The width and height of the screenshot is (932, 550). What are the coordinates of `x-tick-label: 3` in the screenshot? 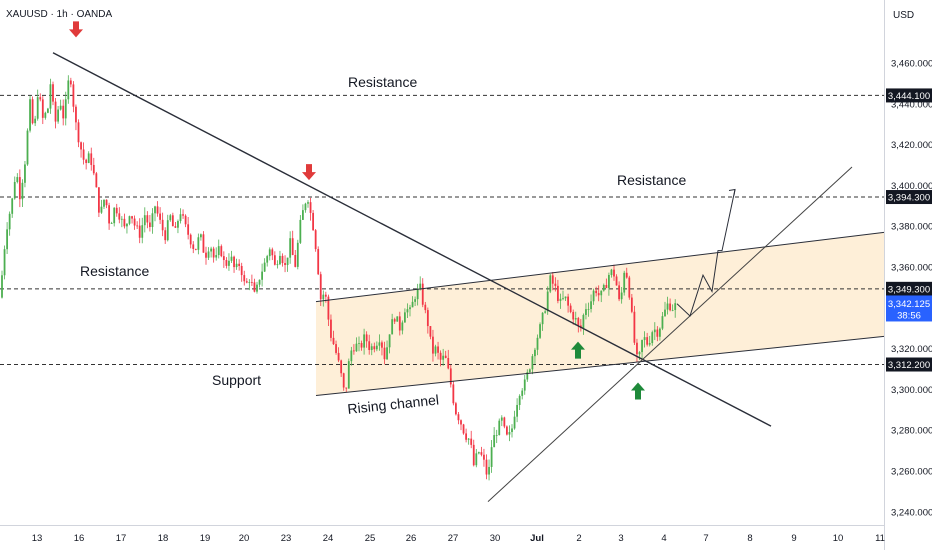 It's located at (620, 538).